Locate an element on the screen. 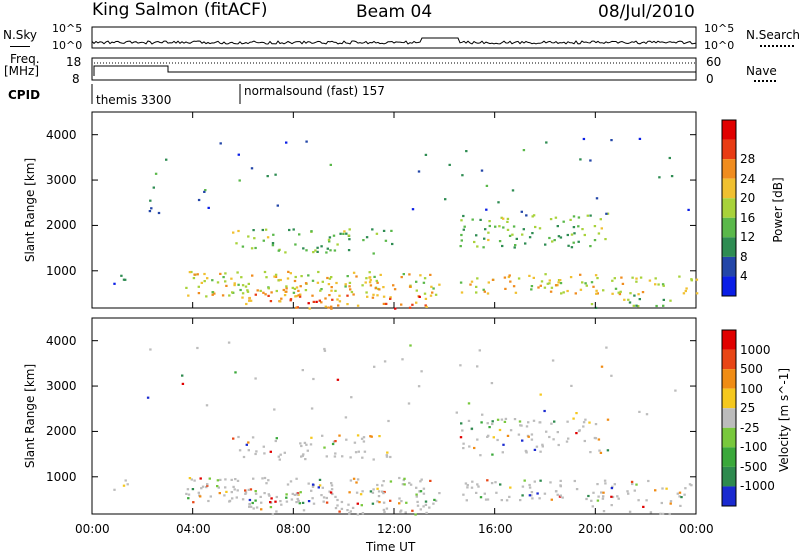 Image resolution: width=800 pixels, height=554 pixels. nsearch-label: N.Search is located at coordinates (773, 35).